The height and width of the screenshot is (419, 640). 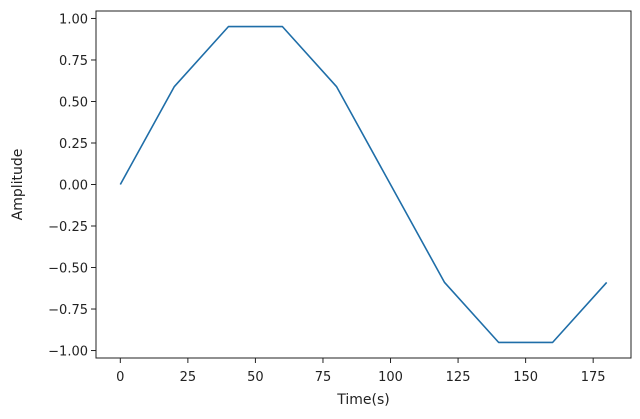 What do you see at coordinates (593, 377) in the screenshot?
I see `x-tick-label: 175` at bounding box center [593, 377].